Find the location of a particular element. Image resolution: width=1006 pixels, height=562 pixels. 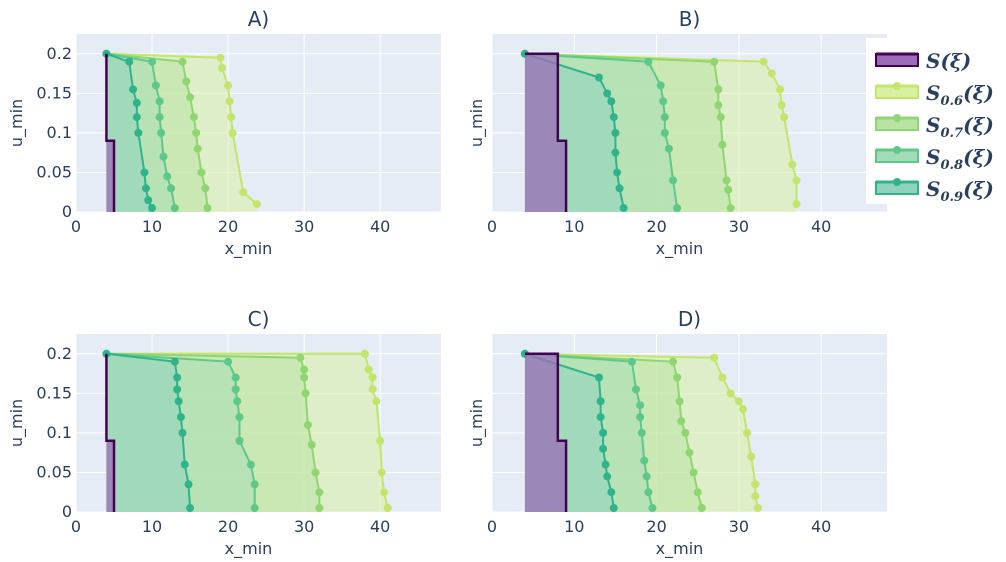

legend-label: S0.9(ξ) is located at coordinates (960, 191).